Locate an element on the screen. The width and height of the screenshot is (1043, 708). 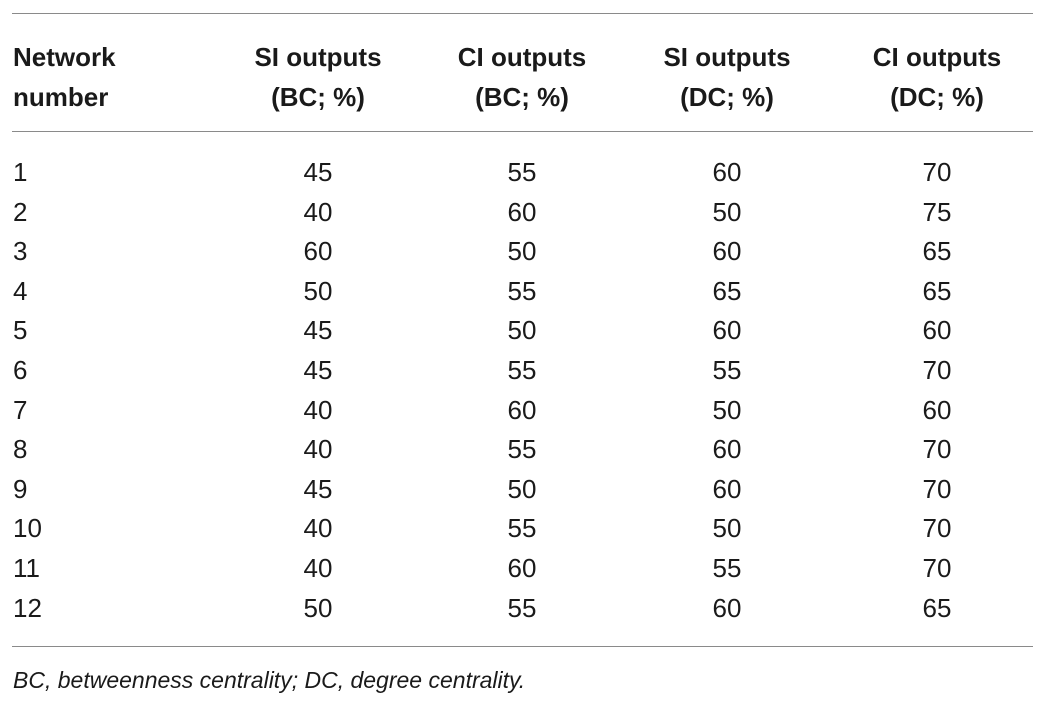
cell-network-number: 9 is located at coordinates (20, 488).